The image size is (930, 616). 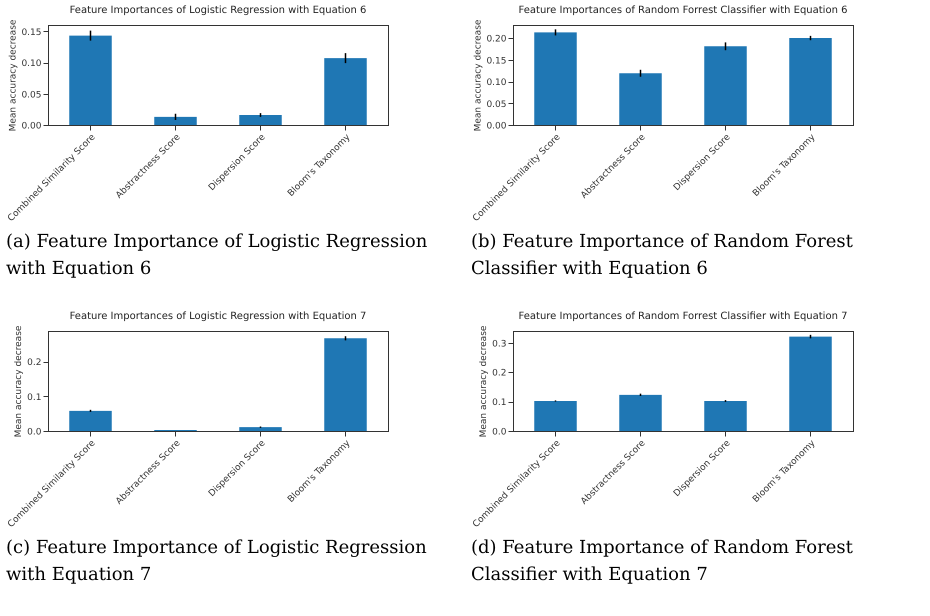 What do you see at coordinates (218, 316) in the screenshot?
I see `chart-title: Feature Importances of Logistic Regression with Equation 7` at bounding box center [218, 316].